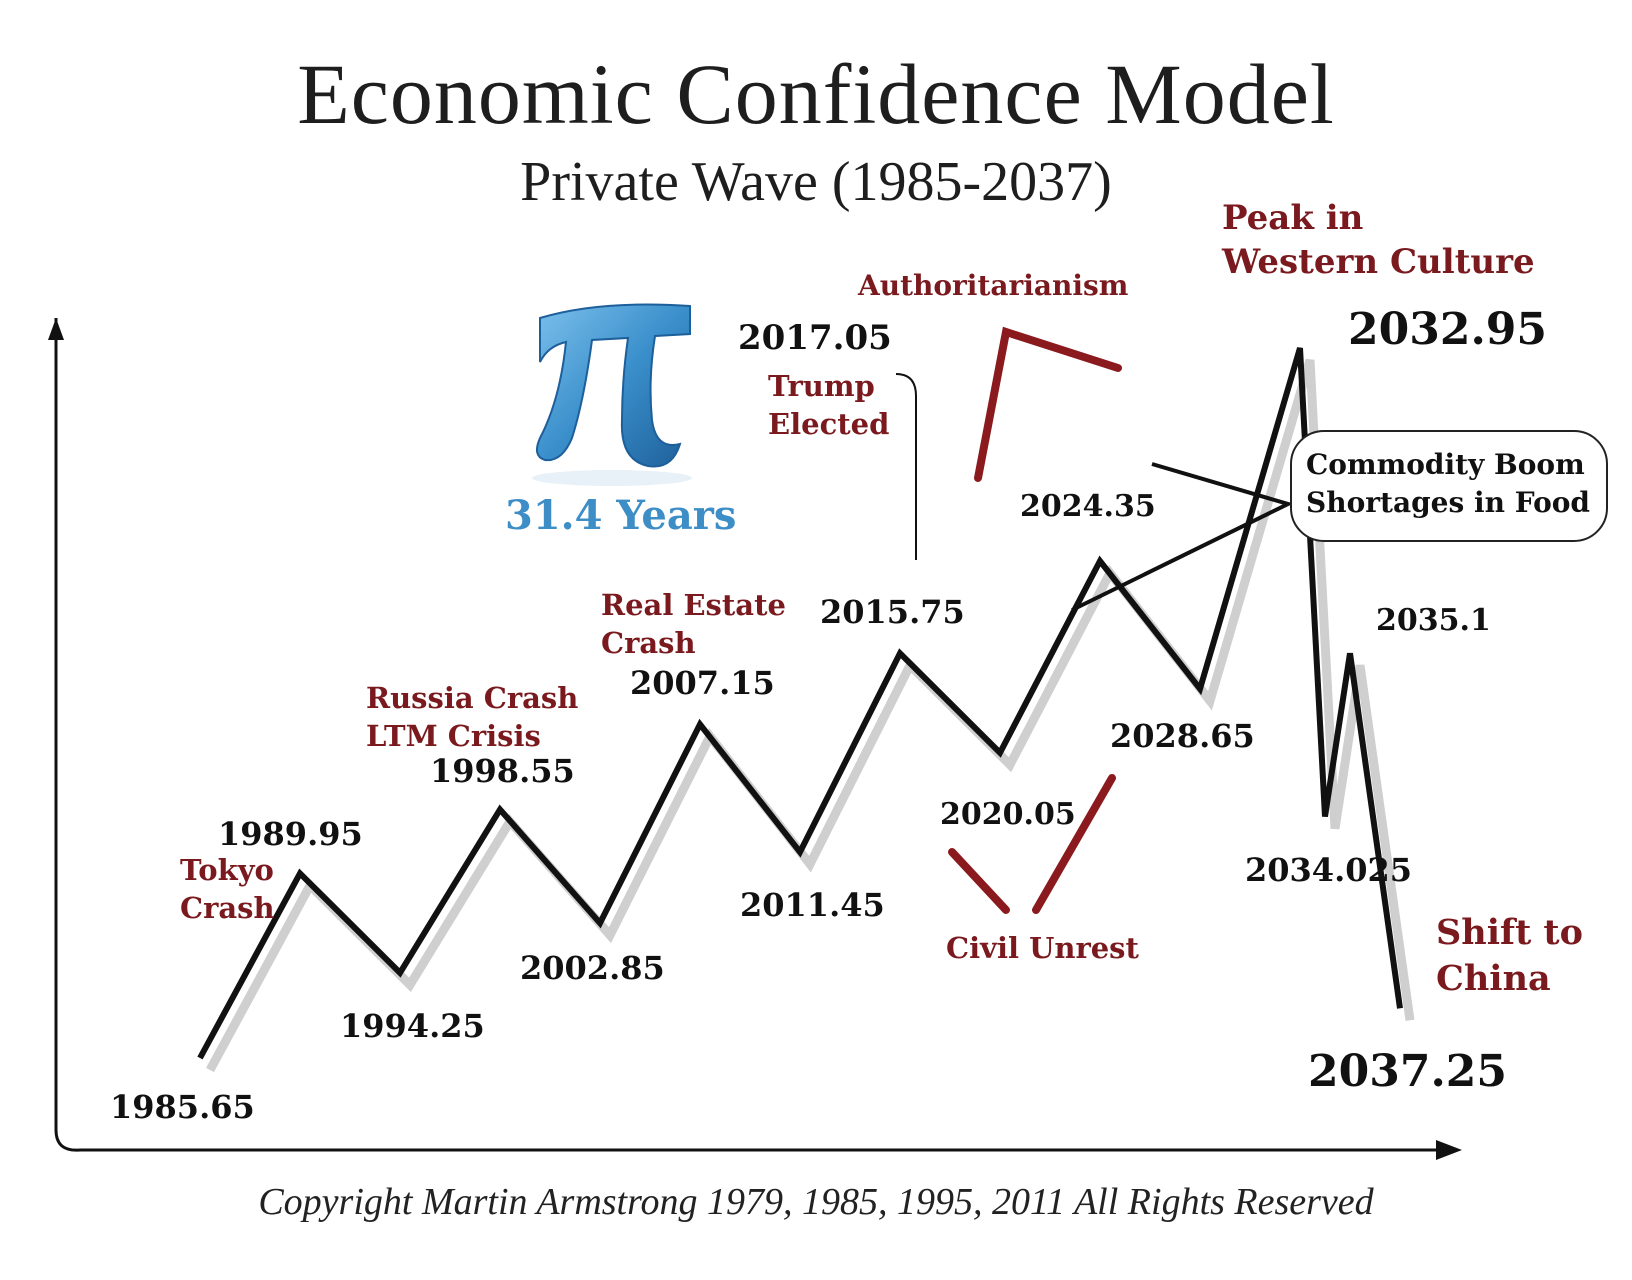  Describe the element at coordinates (1074, 844) in the screenshot. I see `civil-unrest-marker-right` at that location.